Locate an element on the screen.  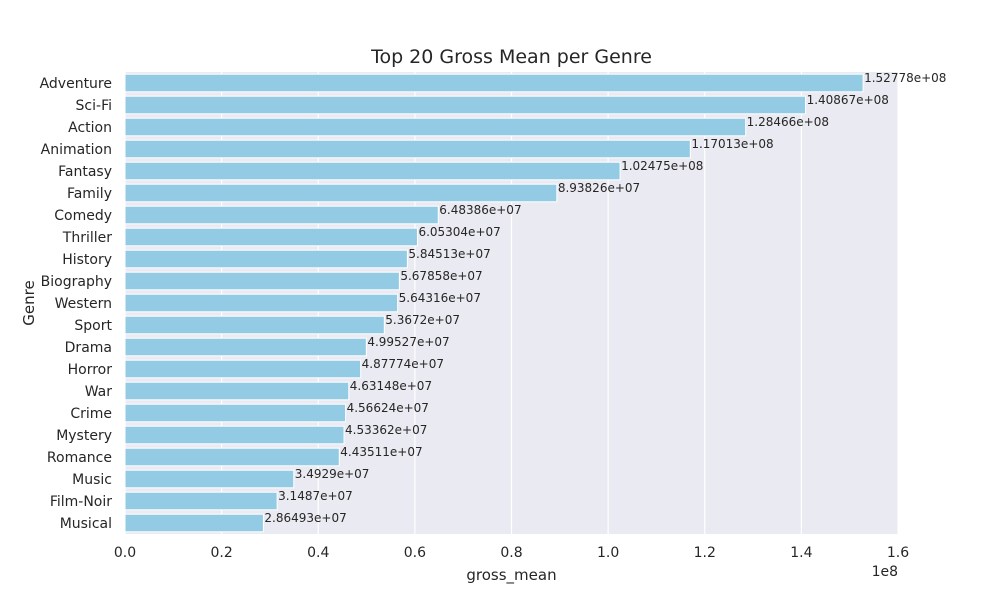
bar-western is located at coordinates (261, 303).